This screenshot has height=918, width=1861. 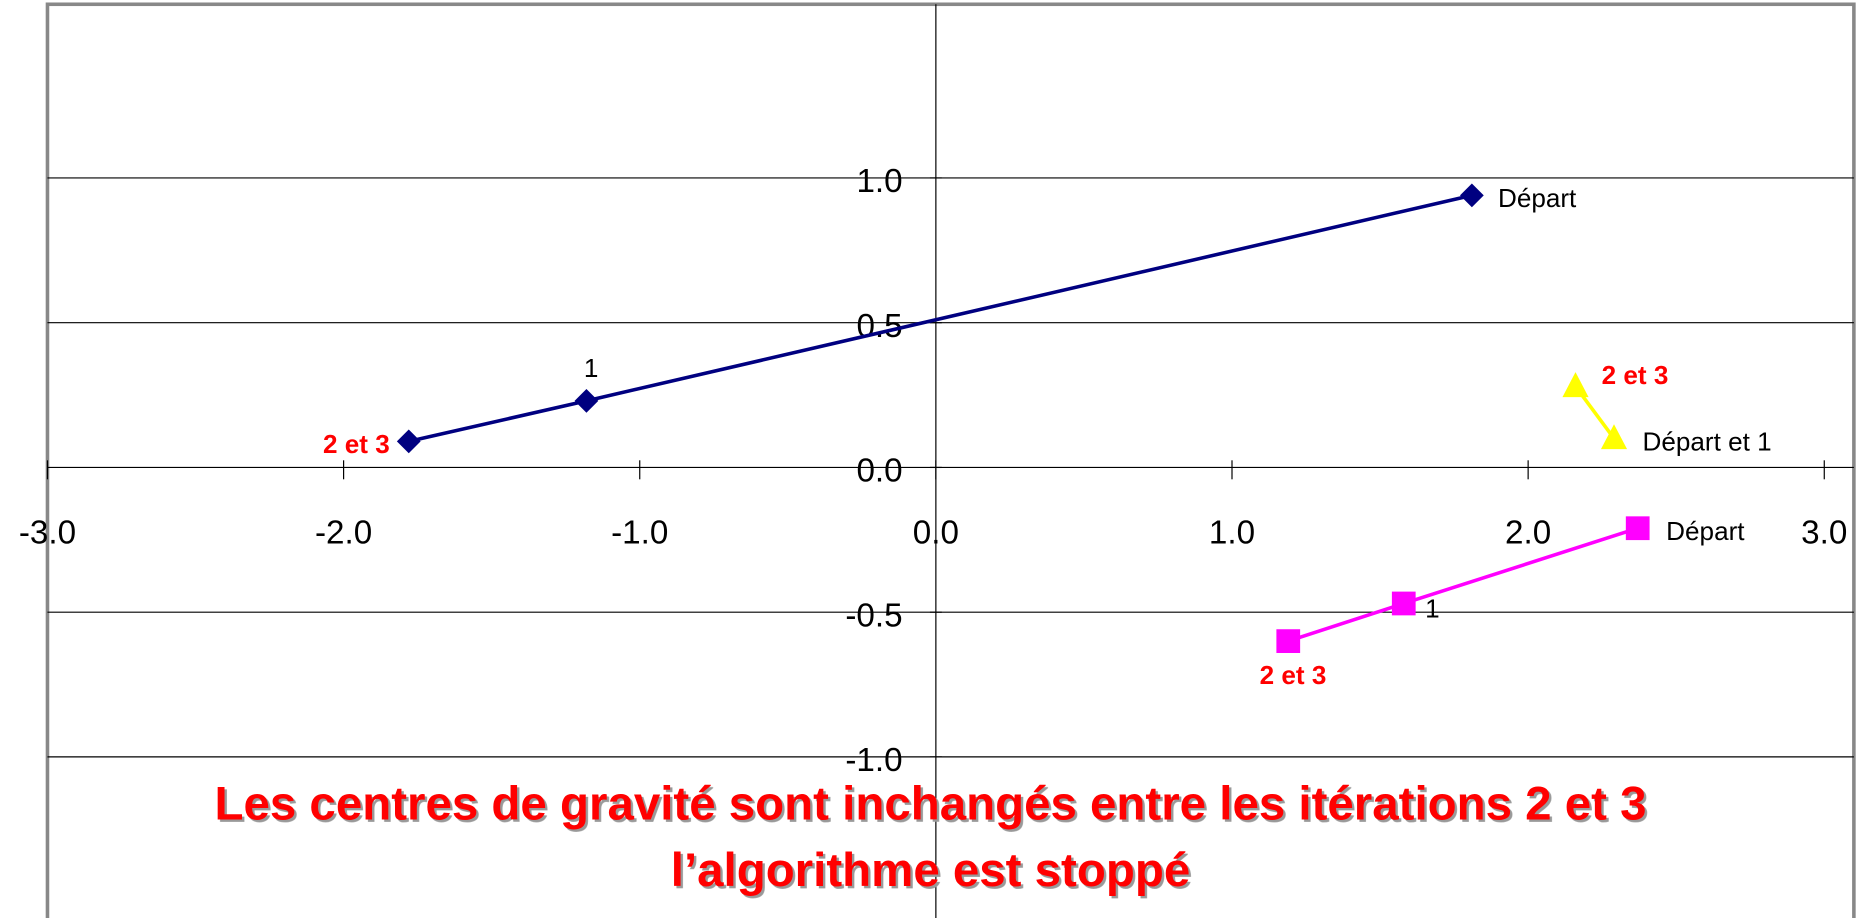 What do you see at coordinates (879, 471) in the screenshot?
I see `y-tick-label: 0.0` at bounding box center [879, 471].